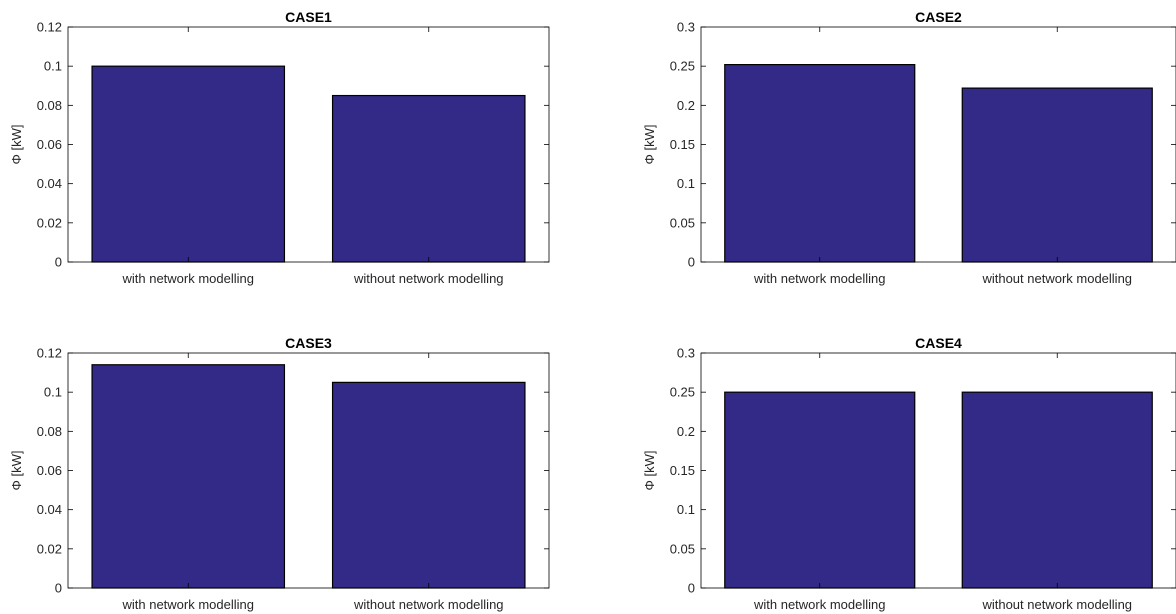 Image resolution: width=1176 pixels, height=614 pixels. What do you see at coordinates (308, 17) in the screenshot?
I see `chart-title: CASE1` at bounding box center [308, 17].